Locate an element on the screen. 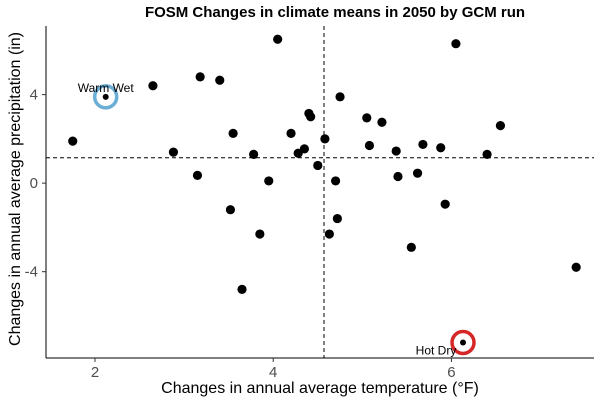  highlight-label: Hot Dry is located at coordinates (436, 351).